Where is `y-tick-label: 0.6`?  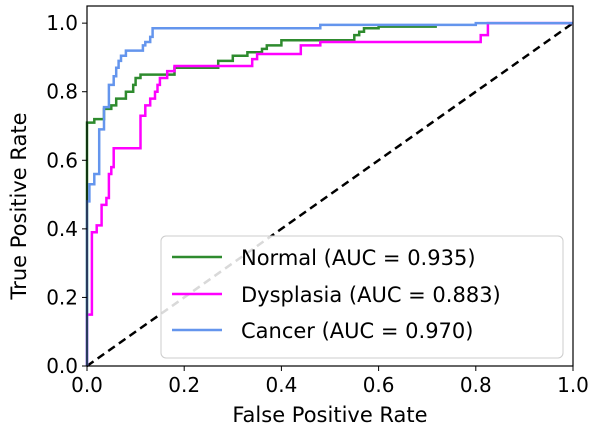
y-tick-label: 0.6 is located at coordinates (62, 160).